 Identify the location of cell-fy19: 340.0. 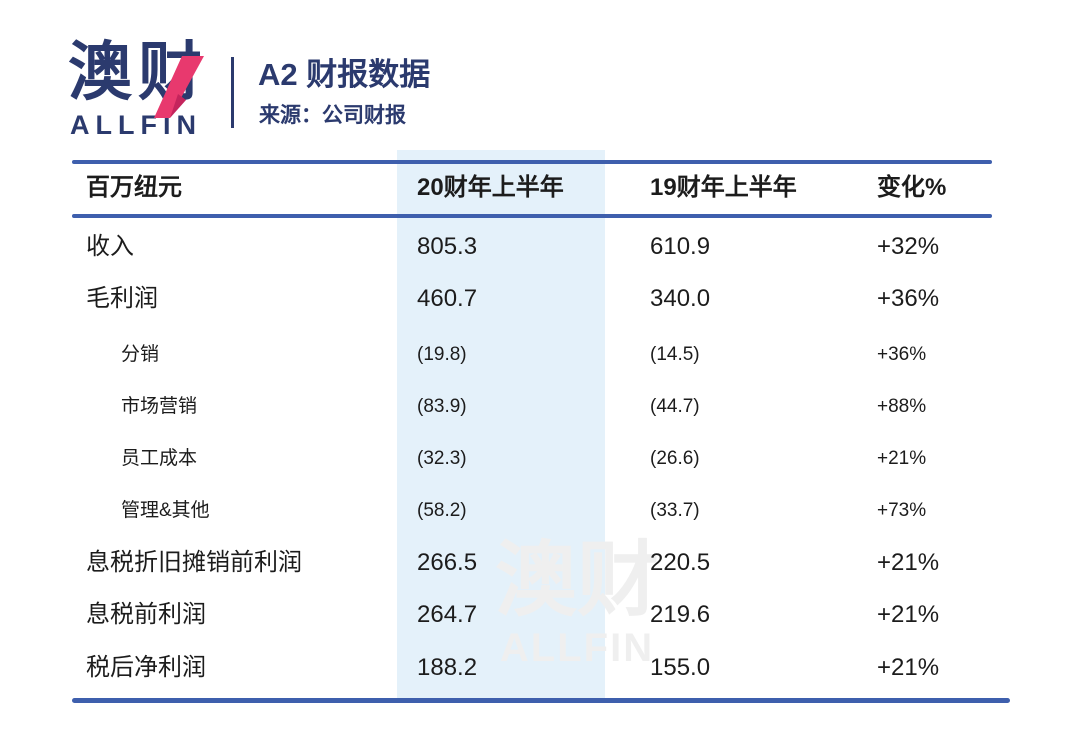
(680, 298).